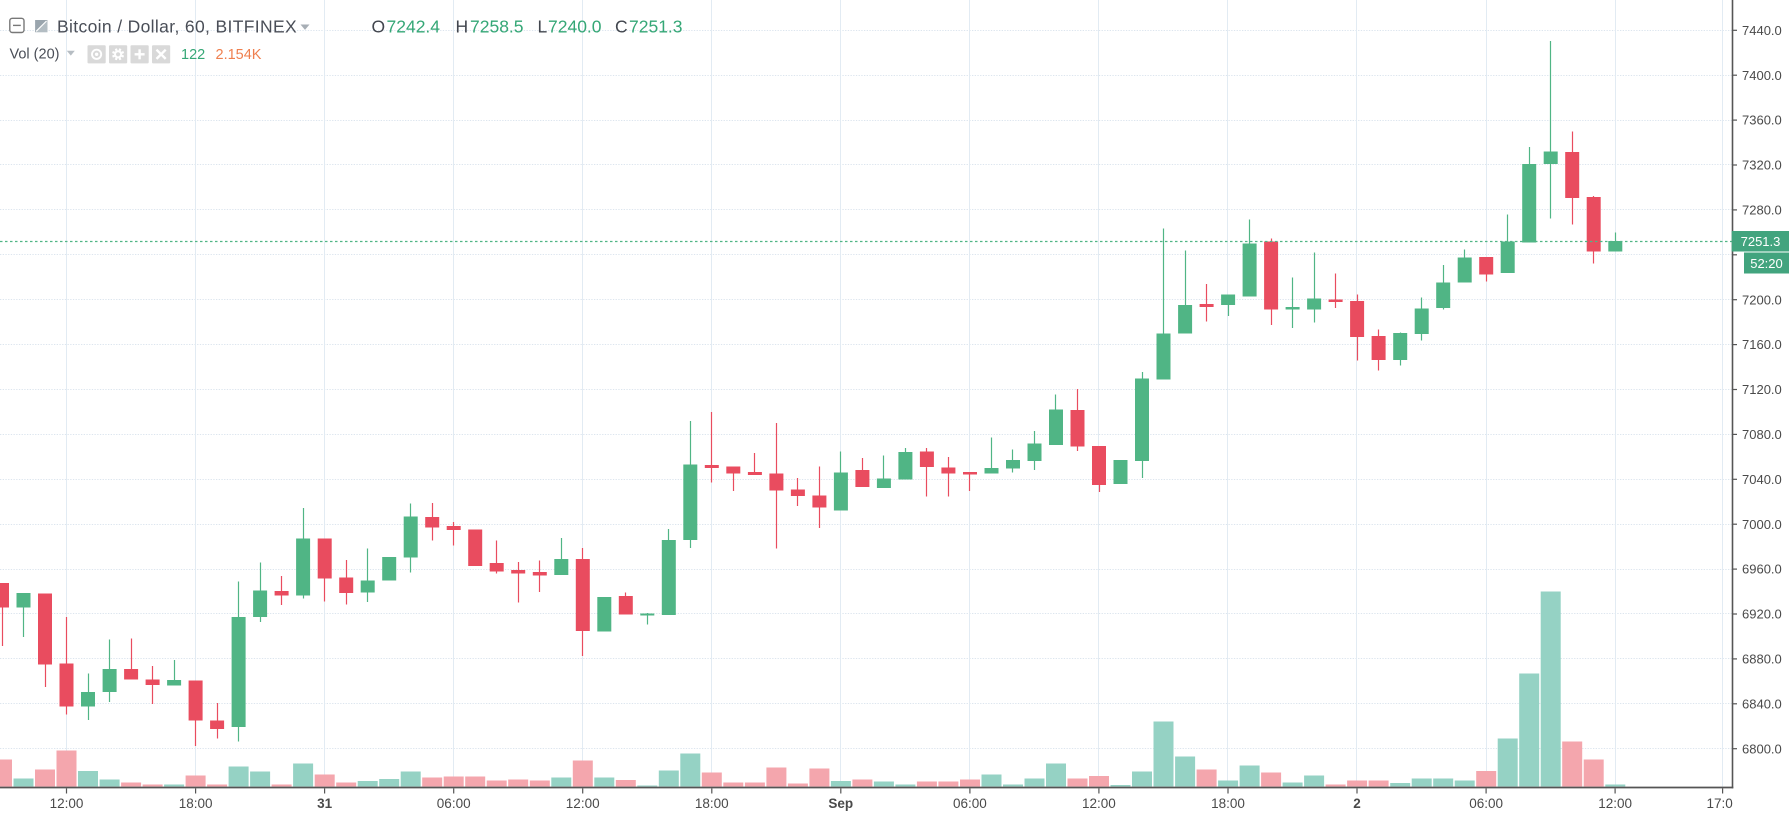 The height and width of the screenshot is (819, 1792). What do you see at coordinates (1762, 75) in the screenshot?
I see `svg-text: 7400.0` at bounding box center [1762, 75].